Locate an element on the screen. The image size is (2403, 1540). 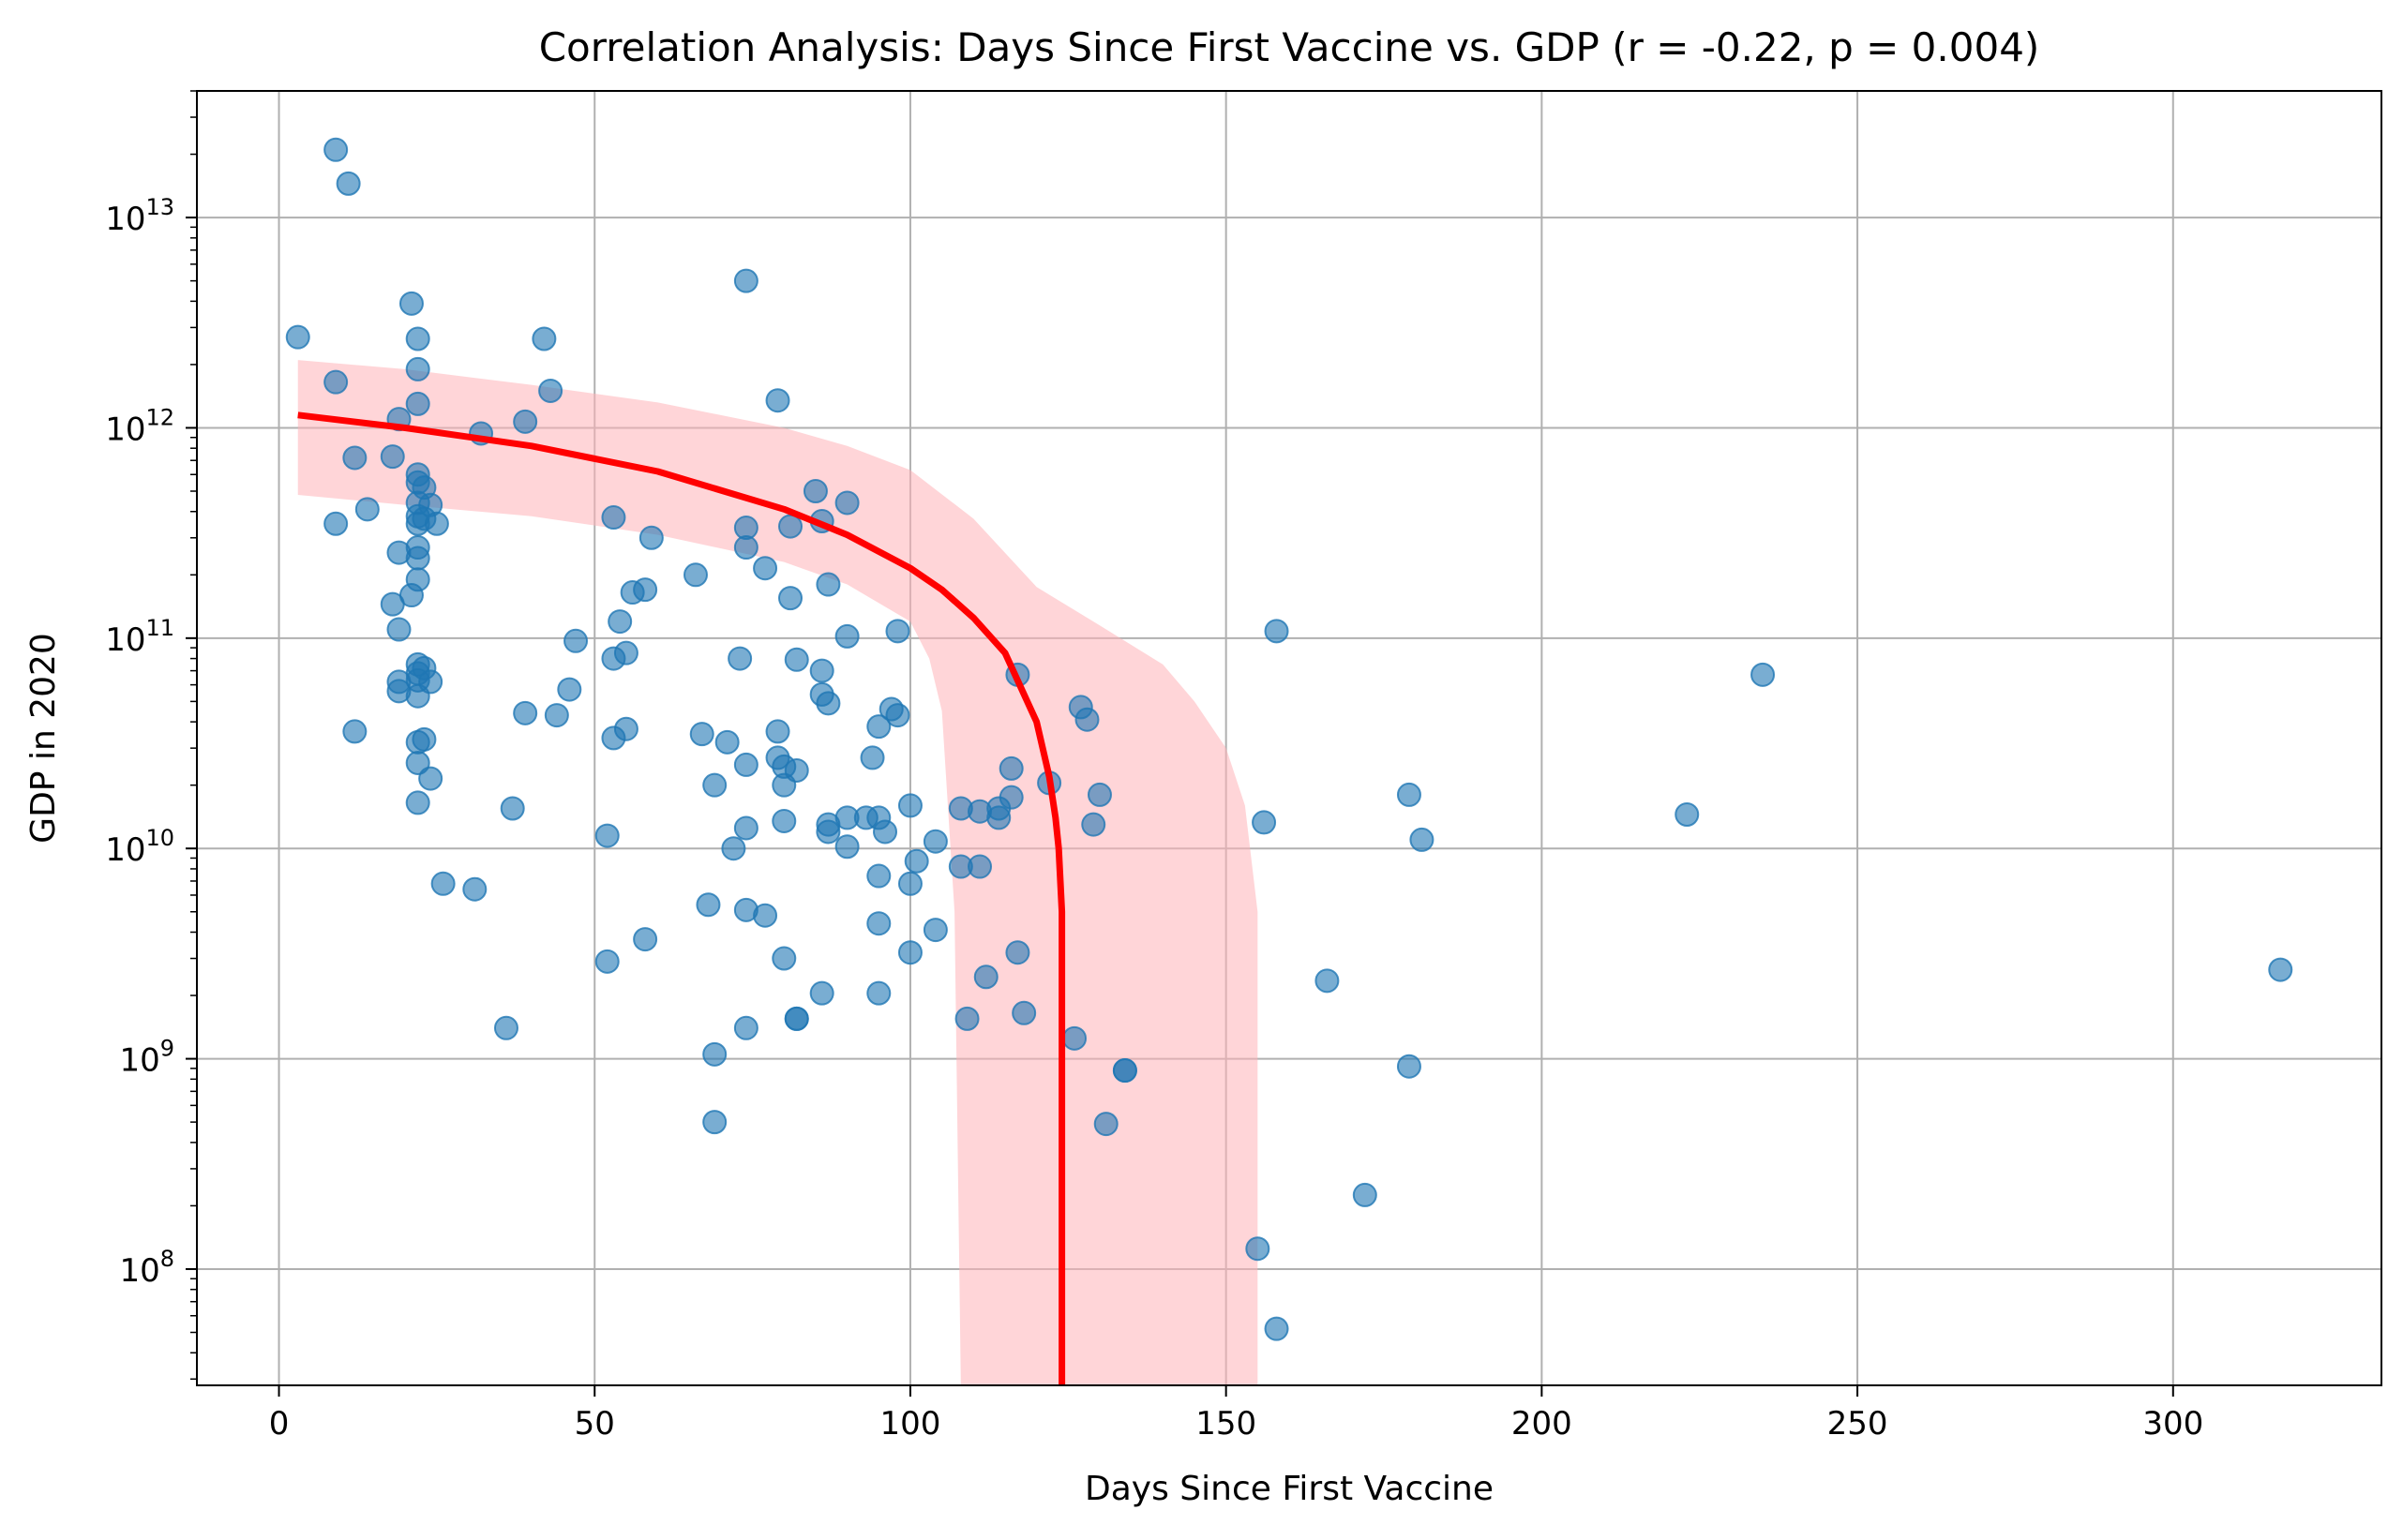
y-axis-label: GDP in 2020 is located at coordinates (44, 738).